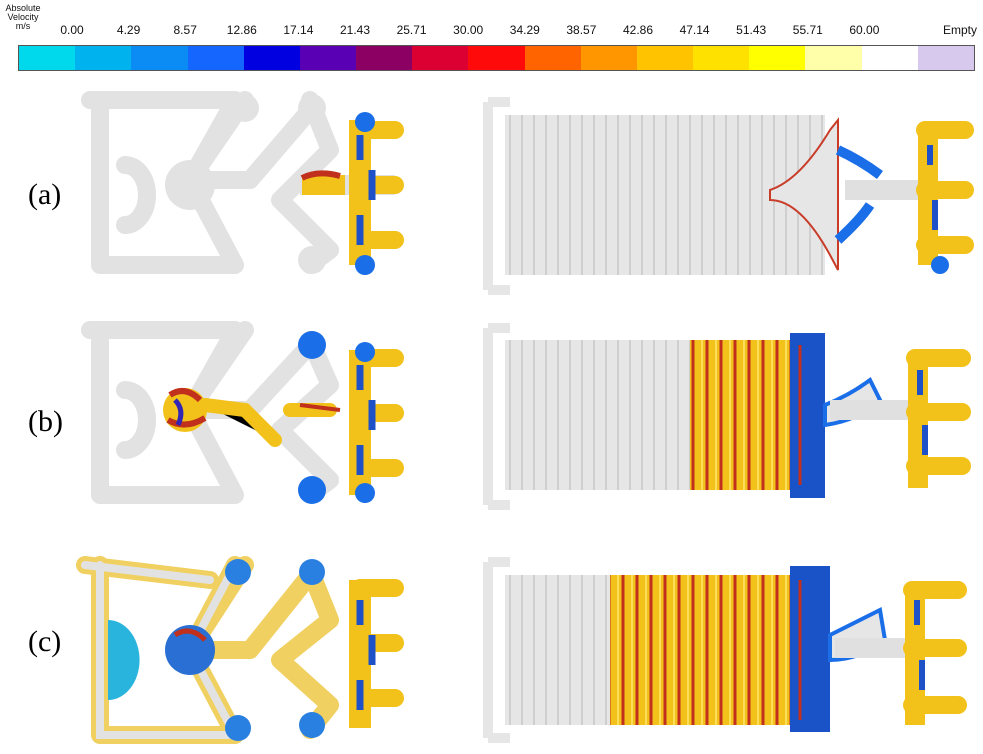 The image size is (983, 754). I want to click on casting-gating-a, so click(242, 183).